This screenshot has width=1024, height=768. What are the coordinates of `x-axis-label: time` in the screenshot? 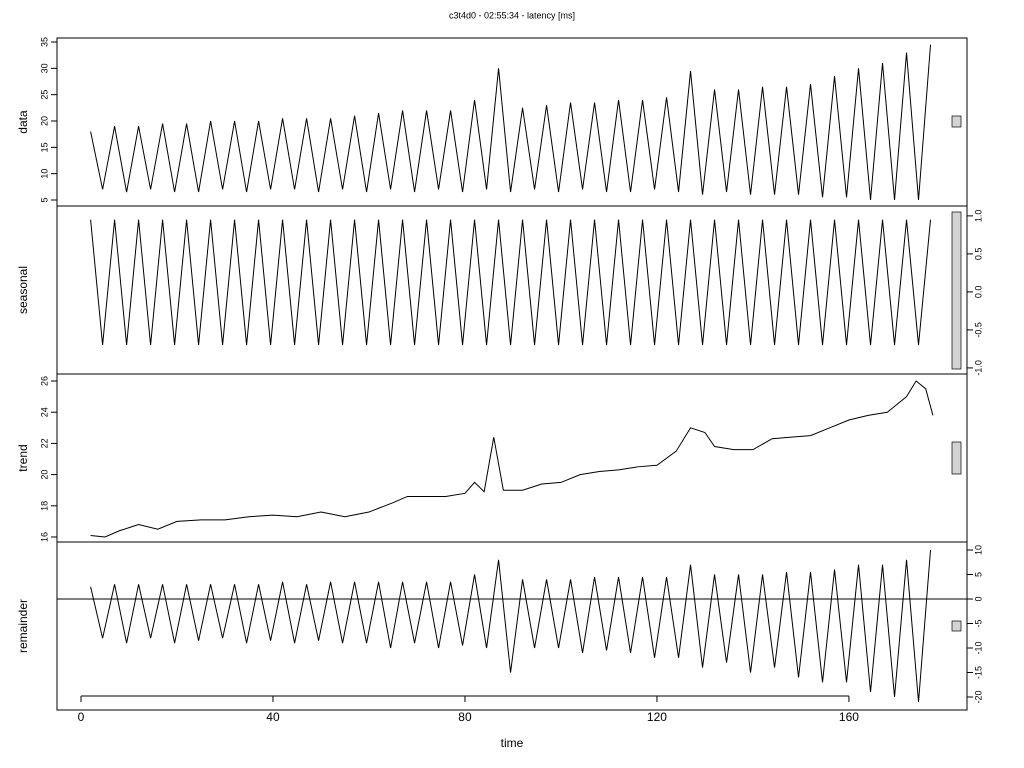 It's located at (512, 743).